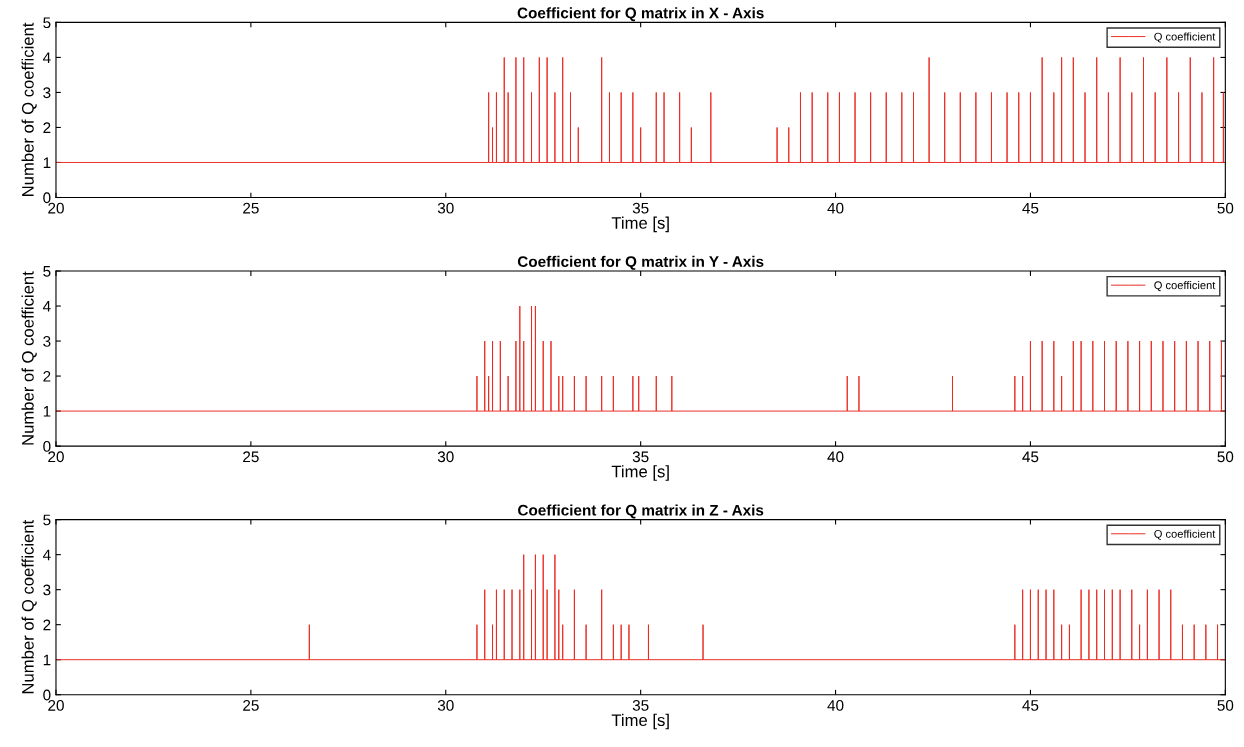  Describe the element at coordinates (641, 511) in the screenshot. I see `chart-title: Coefficient for Q matrix in Z - Axis` at that location.